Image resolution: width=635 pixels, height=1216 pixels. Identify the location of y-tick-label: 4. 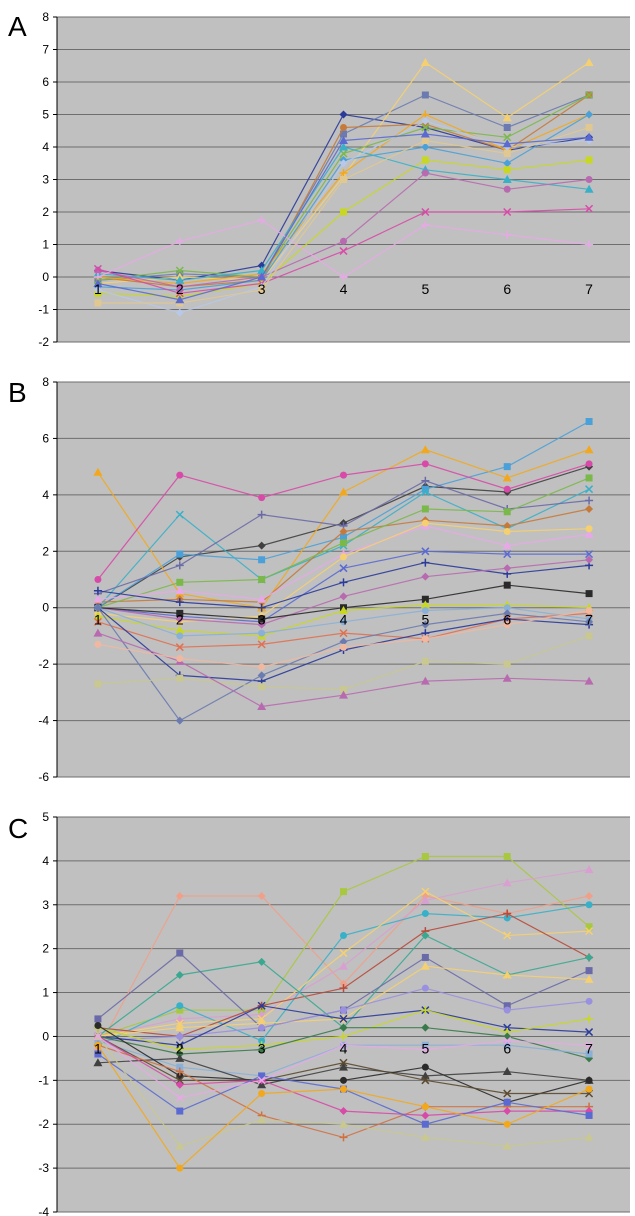
(45, 861).